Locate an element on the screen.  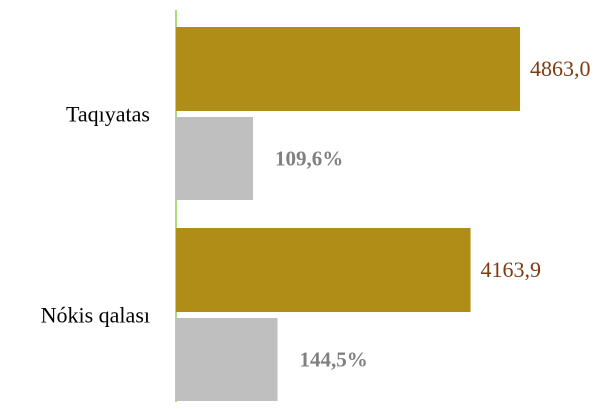
category-labels-layer: Taqıyatas Nókis qalası is located at coordinates (95, 215).